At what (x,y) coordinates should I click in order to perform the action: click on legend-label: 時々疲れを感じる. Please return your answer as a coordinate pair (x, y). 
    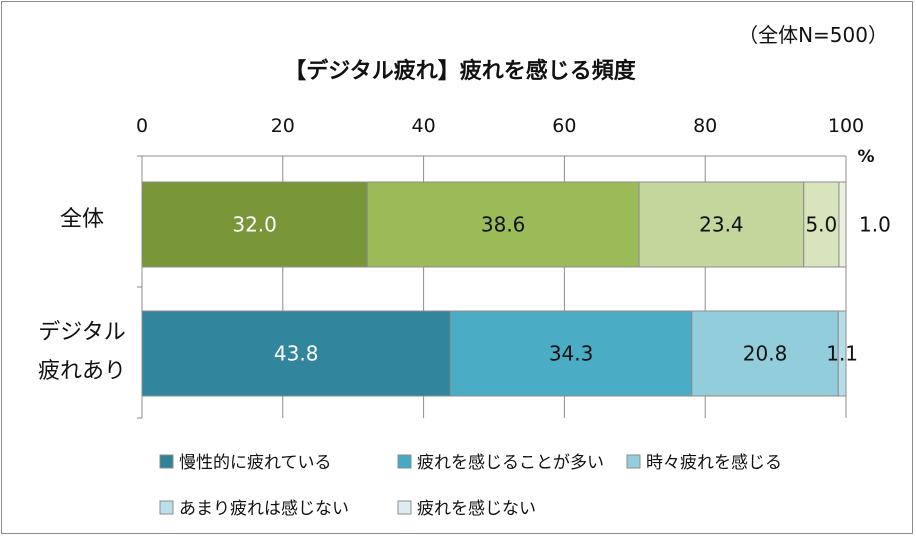
    Looking at the image, I should click on (714, 463).